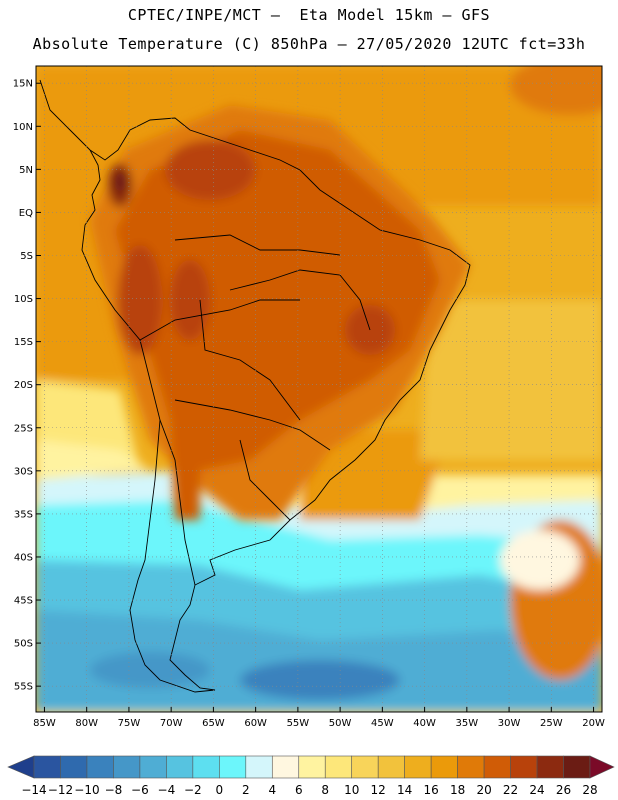 Image resolution: width=618 pixels, height=800 pixels. What do you see at coordinates (255, 723) in the screenshot?
I see `lon-tick-label: 60W` at bounding box center [255, 723].